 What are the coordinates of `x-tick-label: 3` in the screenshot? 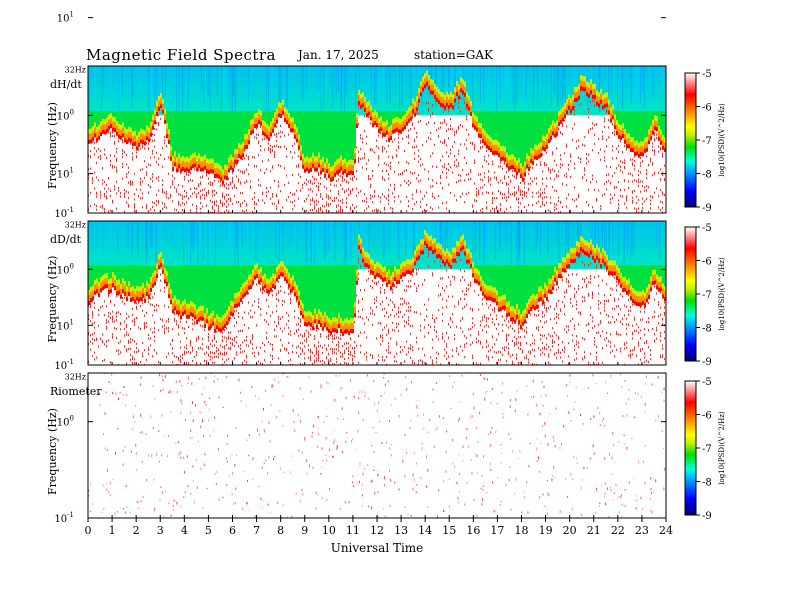 It's located at (160, 530).